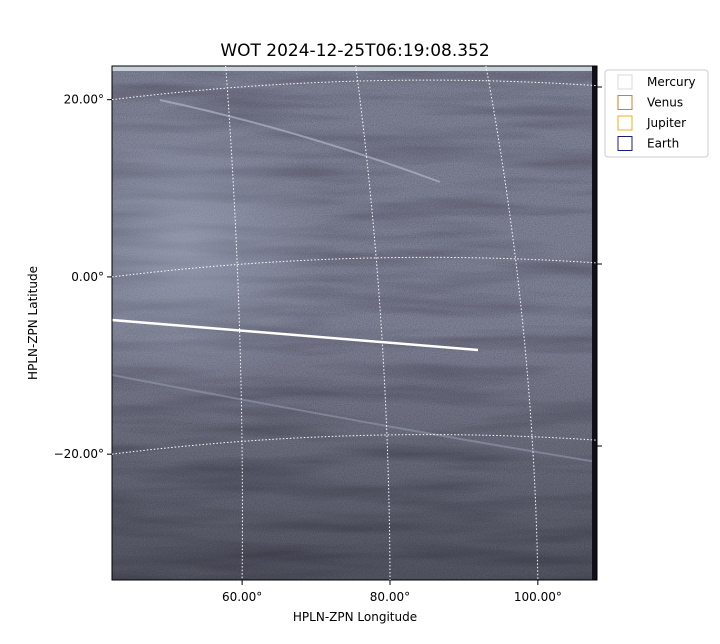 The image size is (720, 644). I want to click on x-tick-label: 100.00°, so click(538, 597).